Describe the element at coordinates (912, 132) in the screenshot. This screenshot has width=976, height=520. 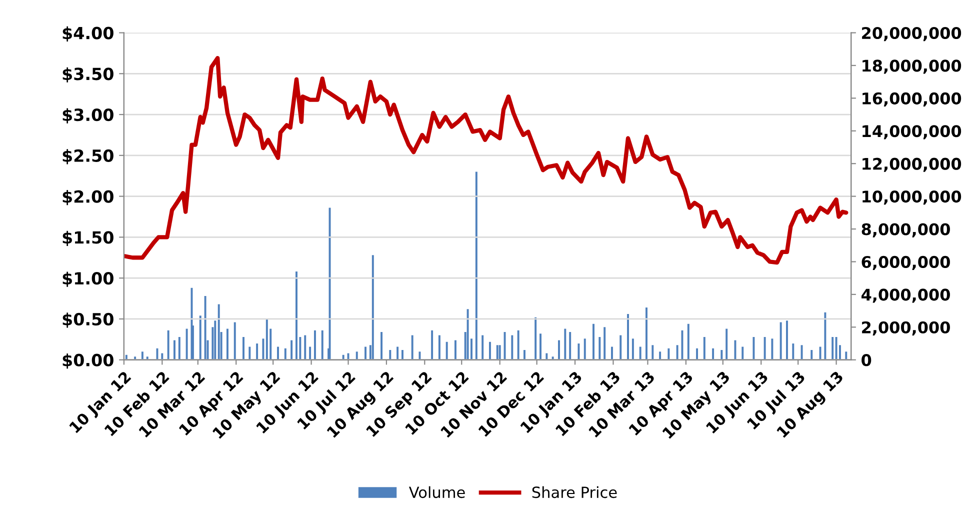
I see `y2-tick-label: 14,000,000` at that location.